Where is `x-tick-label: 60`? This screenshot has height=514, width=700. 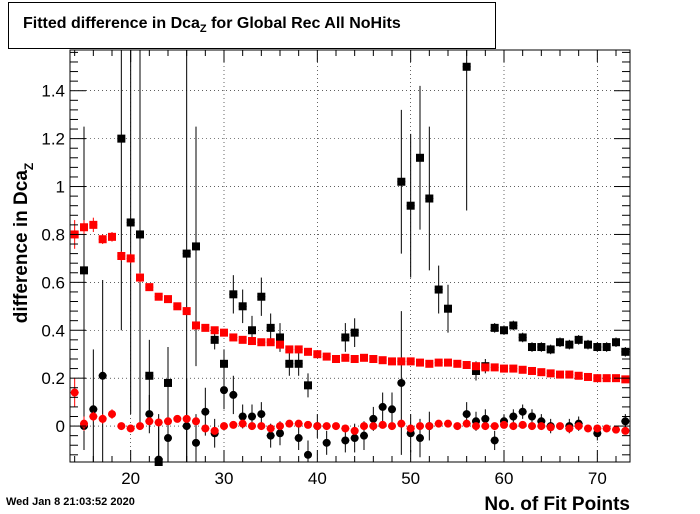 x-tick-label: 60 is located at coordinates (504, 478).